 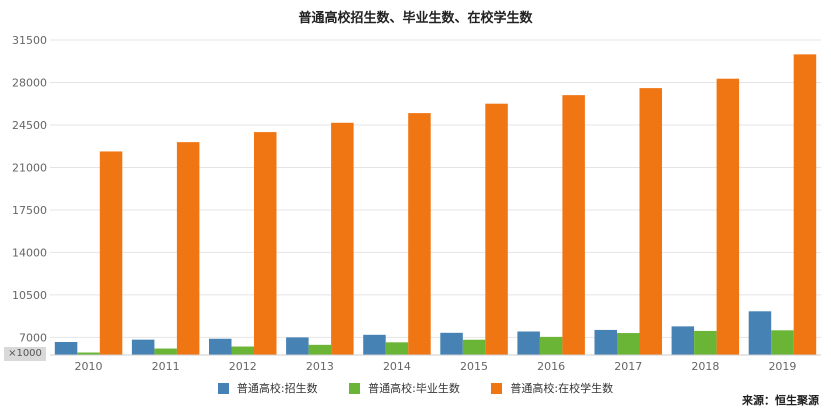 I want to click on y-tick-label-7000: 7000, so click(x=33, y=337).